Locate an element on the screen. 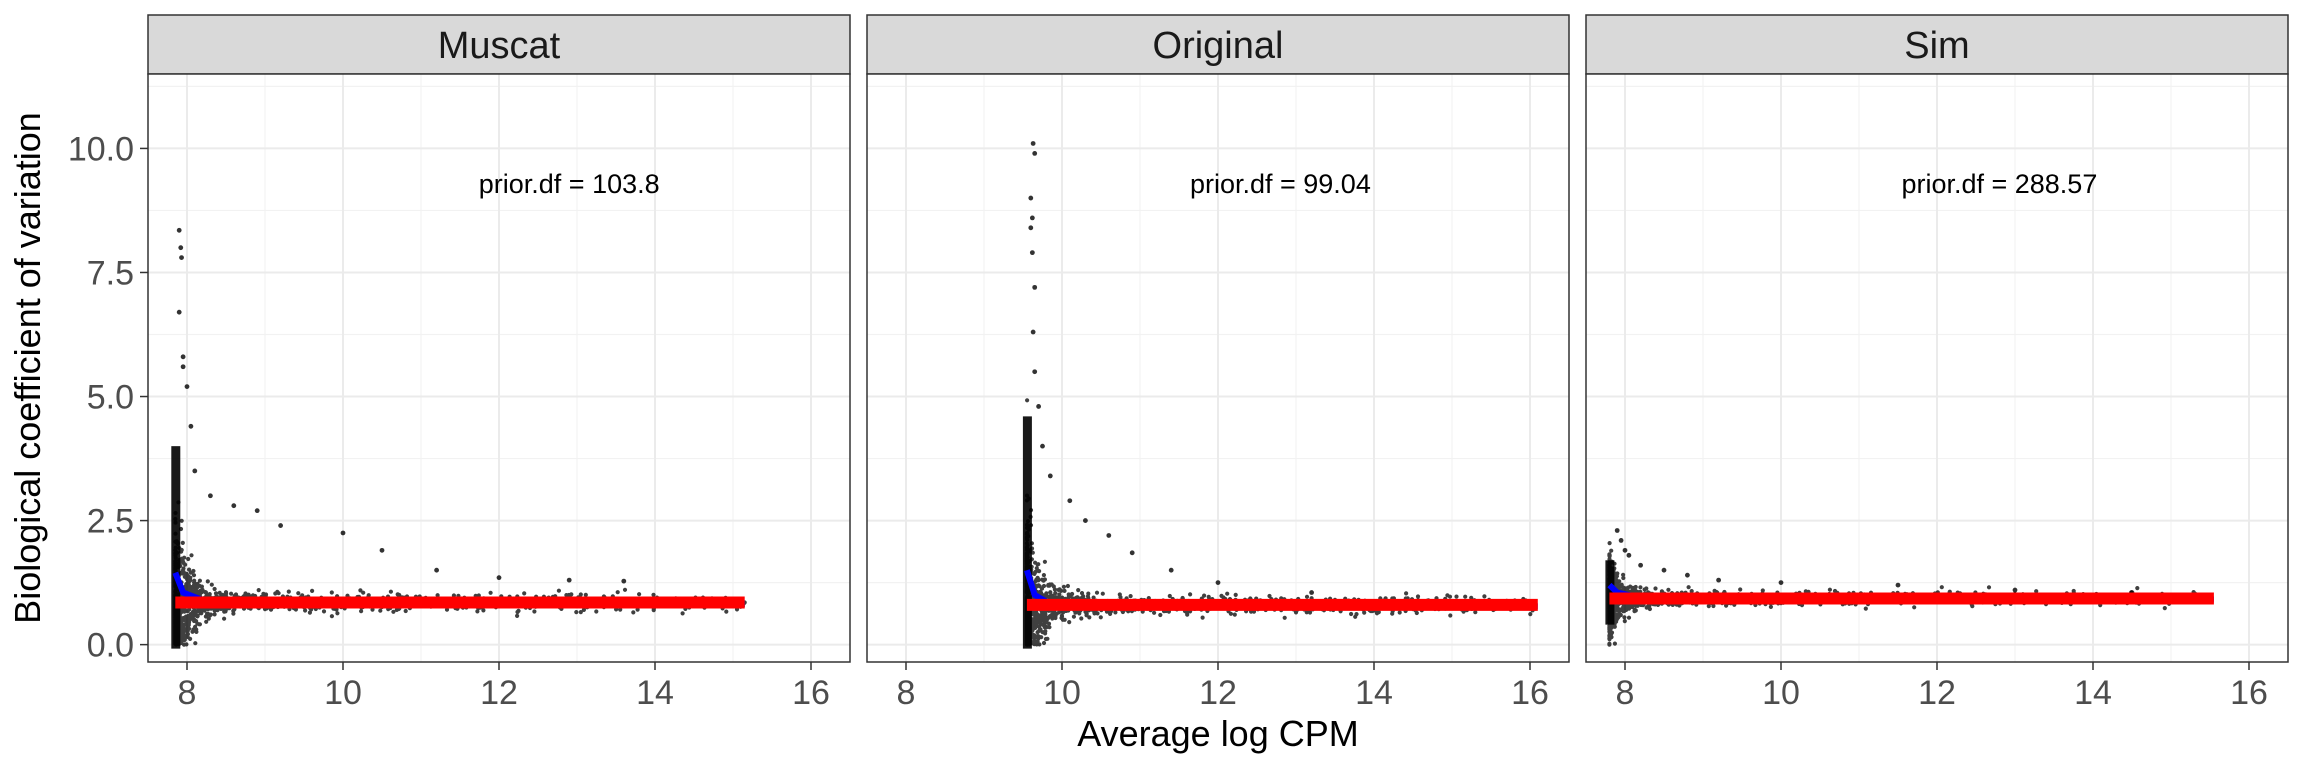 The width and height of the screenshot is (2304, 768). prior-df-annotation: prior.df = 99.04 is located at coordinates (1280, 184).